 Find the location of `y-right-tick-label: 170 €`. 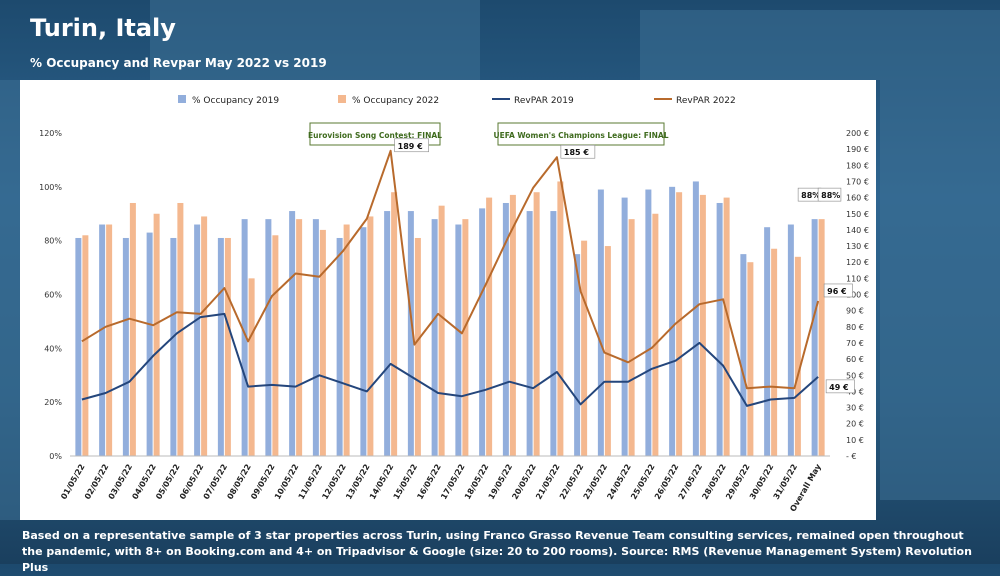

y-right-tick-label: 170 € is located at coordinates (857, 181).